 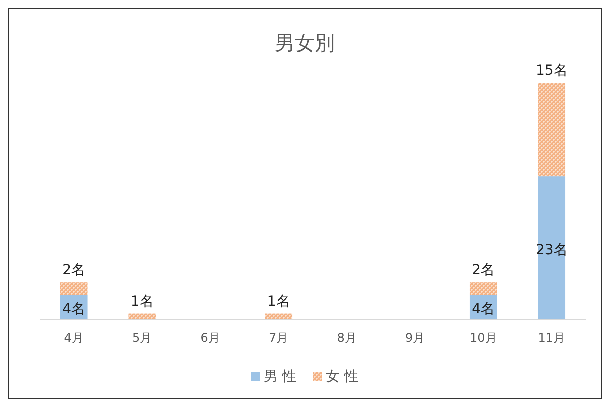 What do you see at coordinates (552, 71) in the screenshot?
I see `data-label: 15名` at bounding box center [552, 71].